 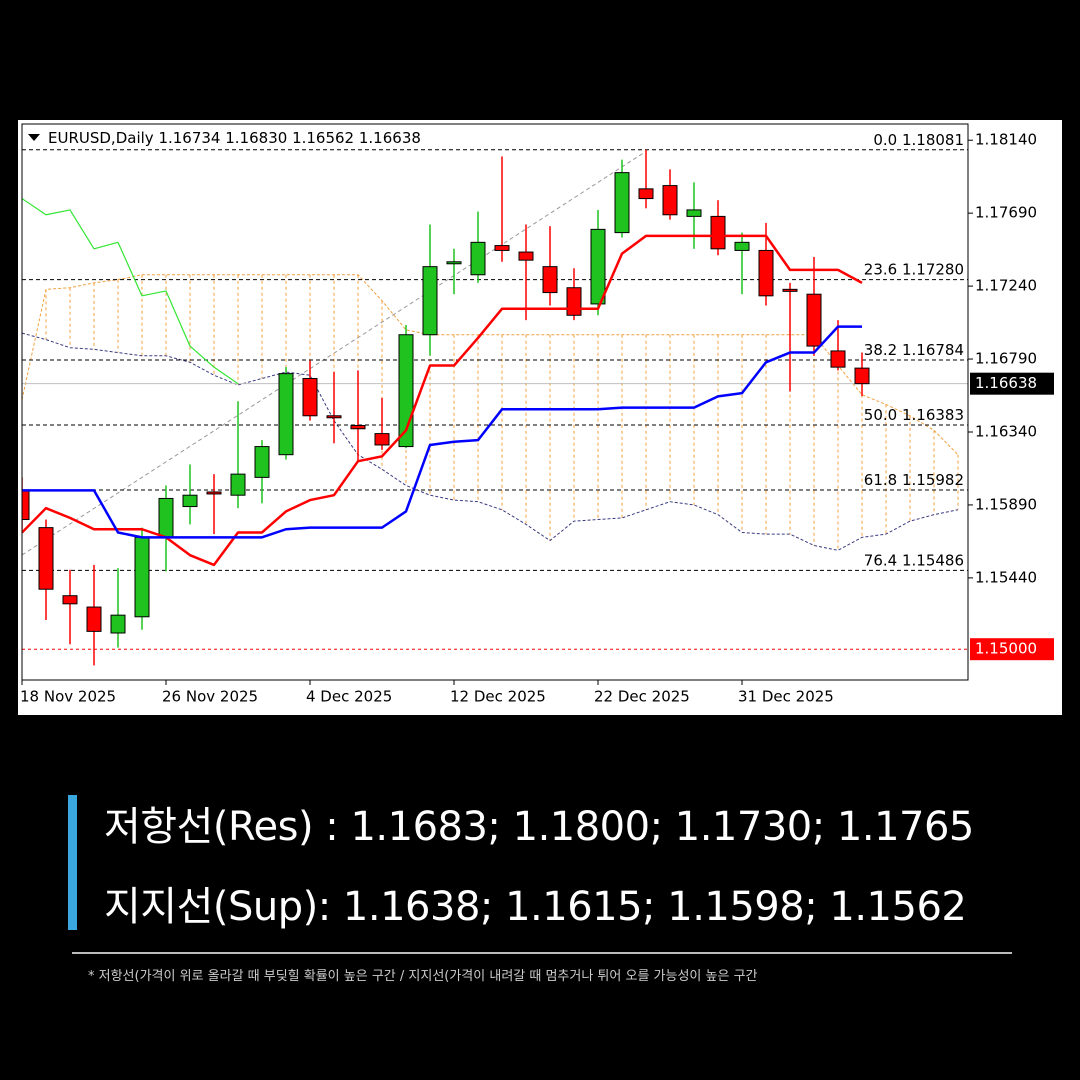 I want to click on x-tick-label: 22 Dec 2025, so click(x=642, y=697).